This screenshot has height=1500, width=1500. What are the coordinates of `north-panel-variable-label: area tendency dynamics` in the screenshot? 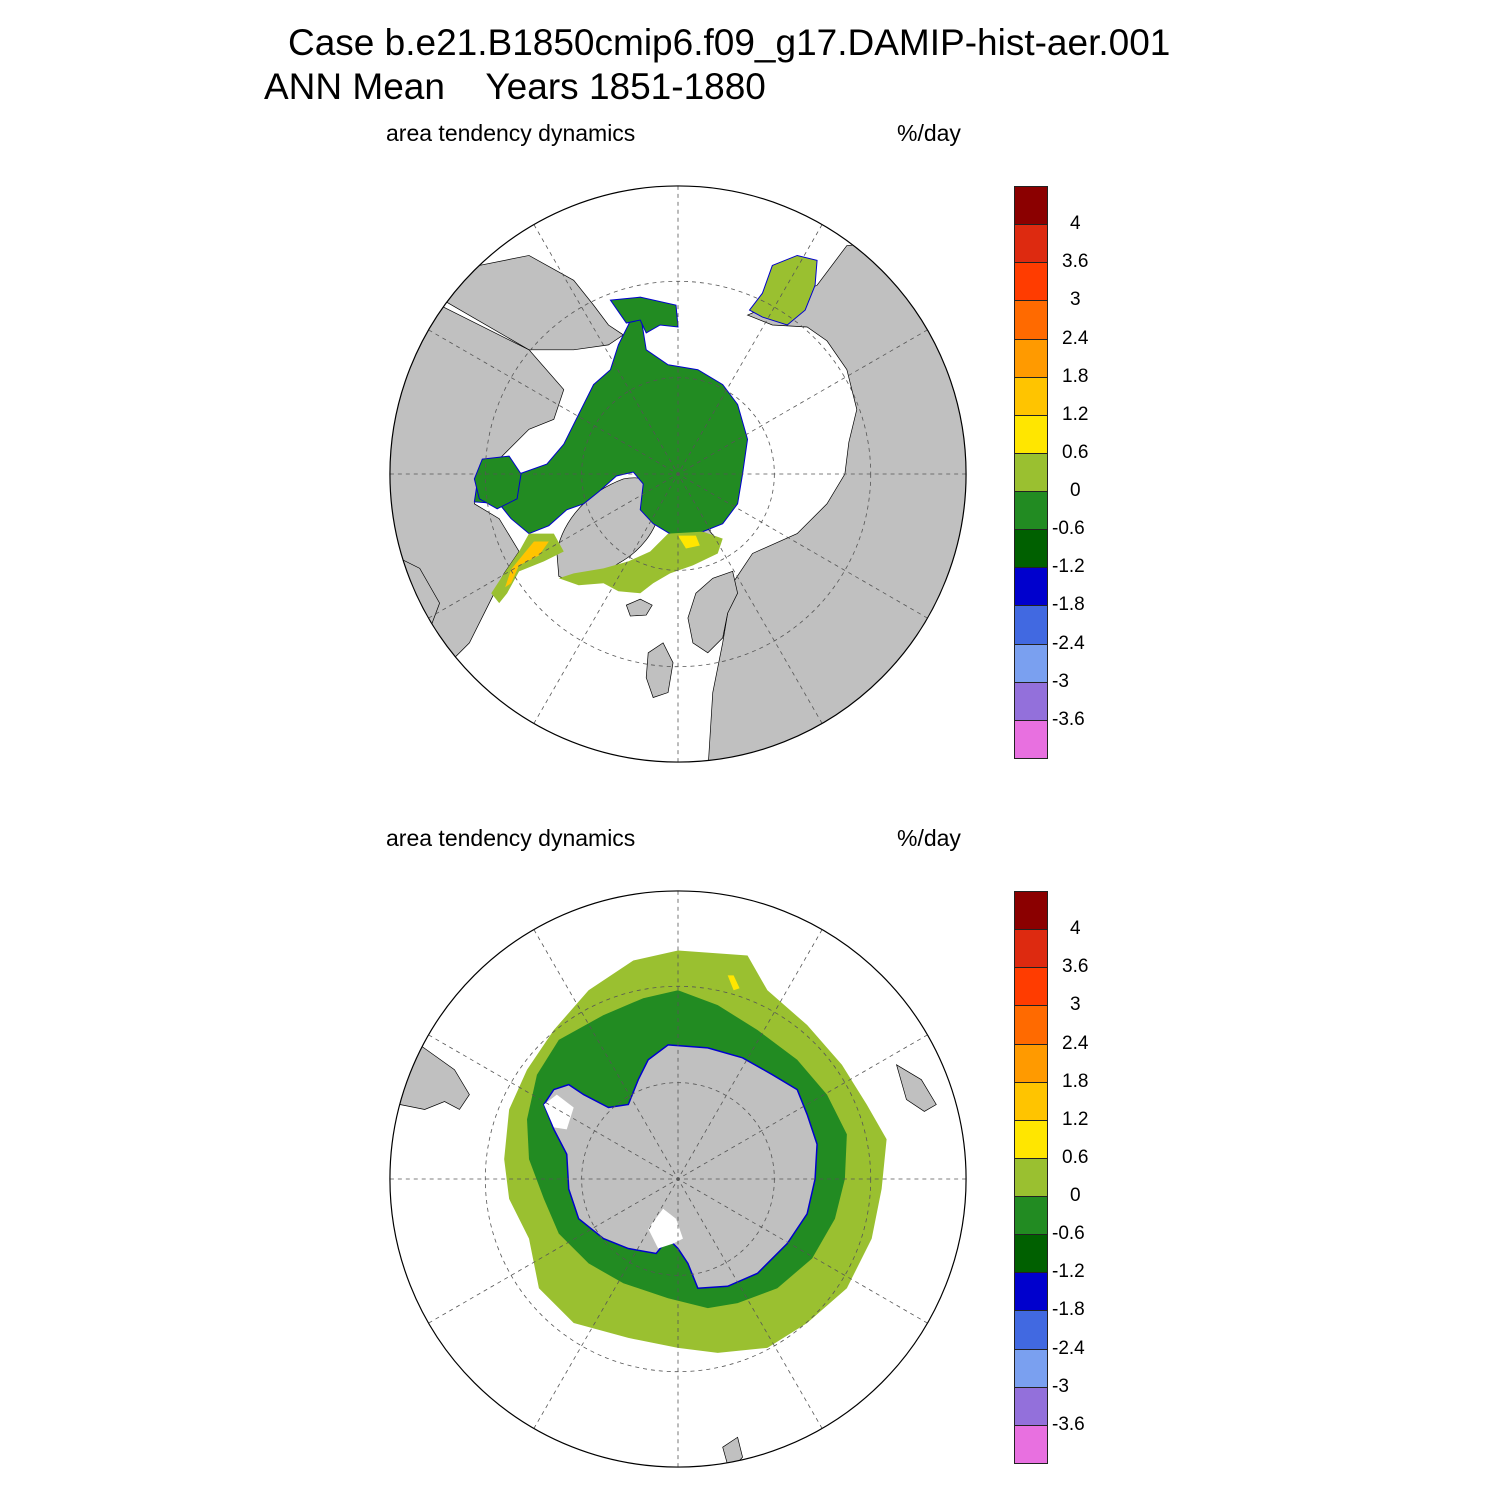 It's located at (511, 133).